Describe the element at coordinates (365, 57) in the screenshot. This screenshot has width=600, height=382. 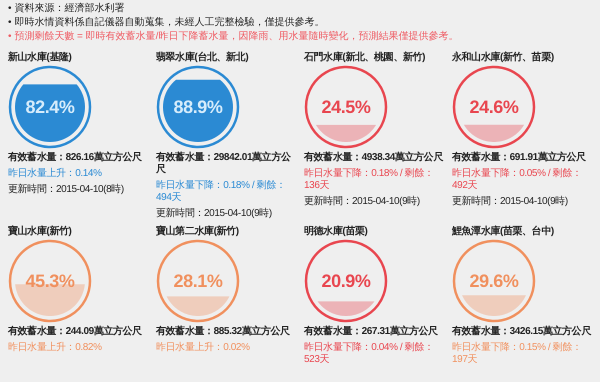
I see `text: 石門水庫(新北、桃園、新竹)` at that location.